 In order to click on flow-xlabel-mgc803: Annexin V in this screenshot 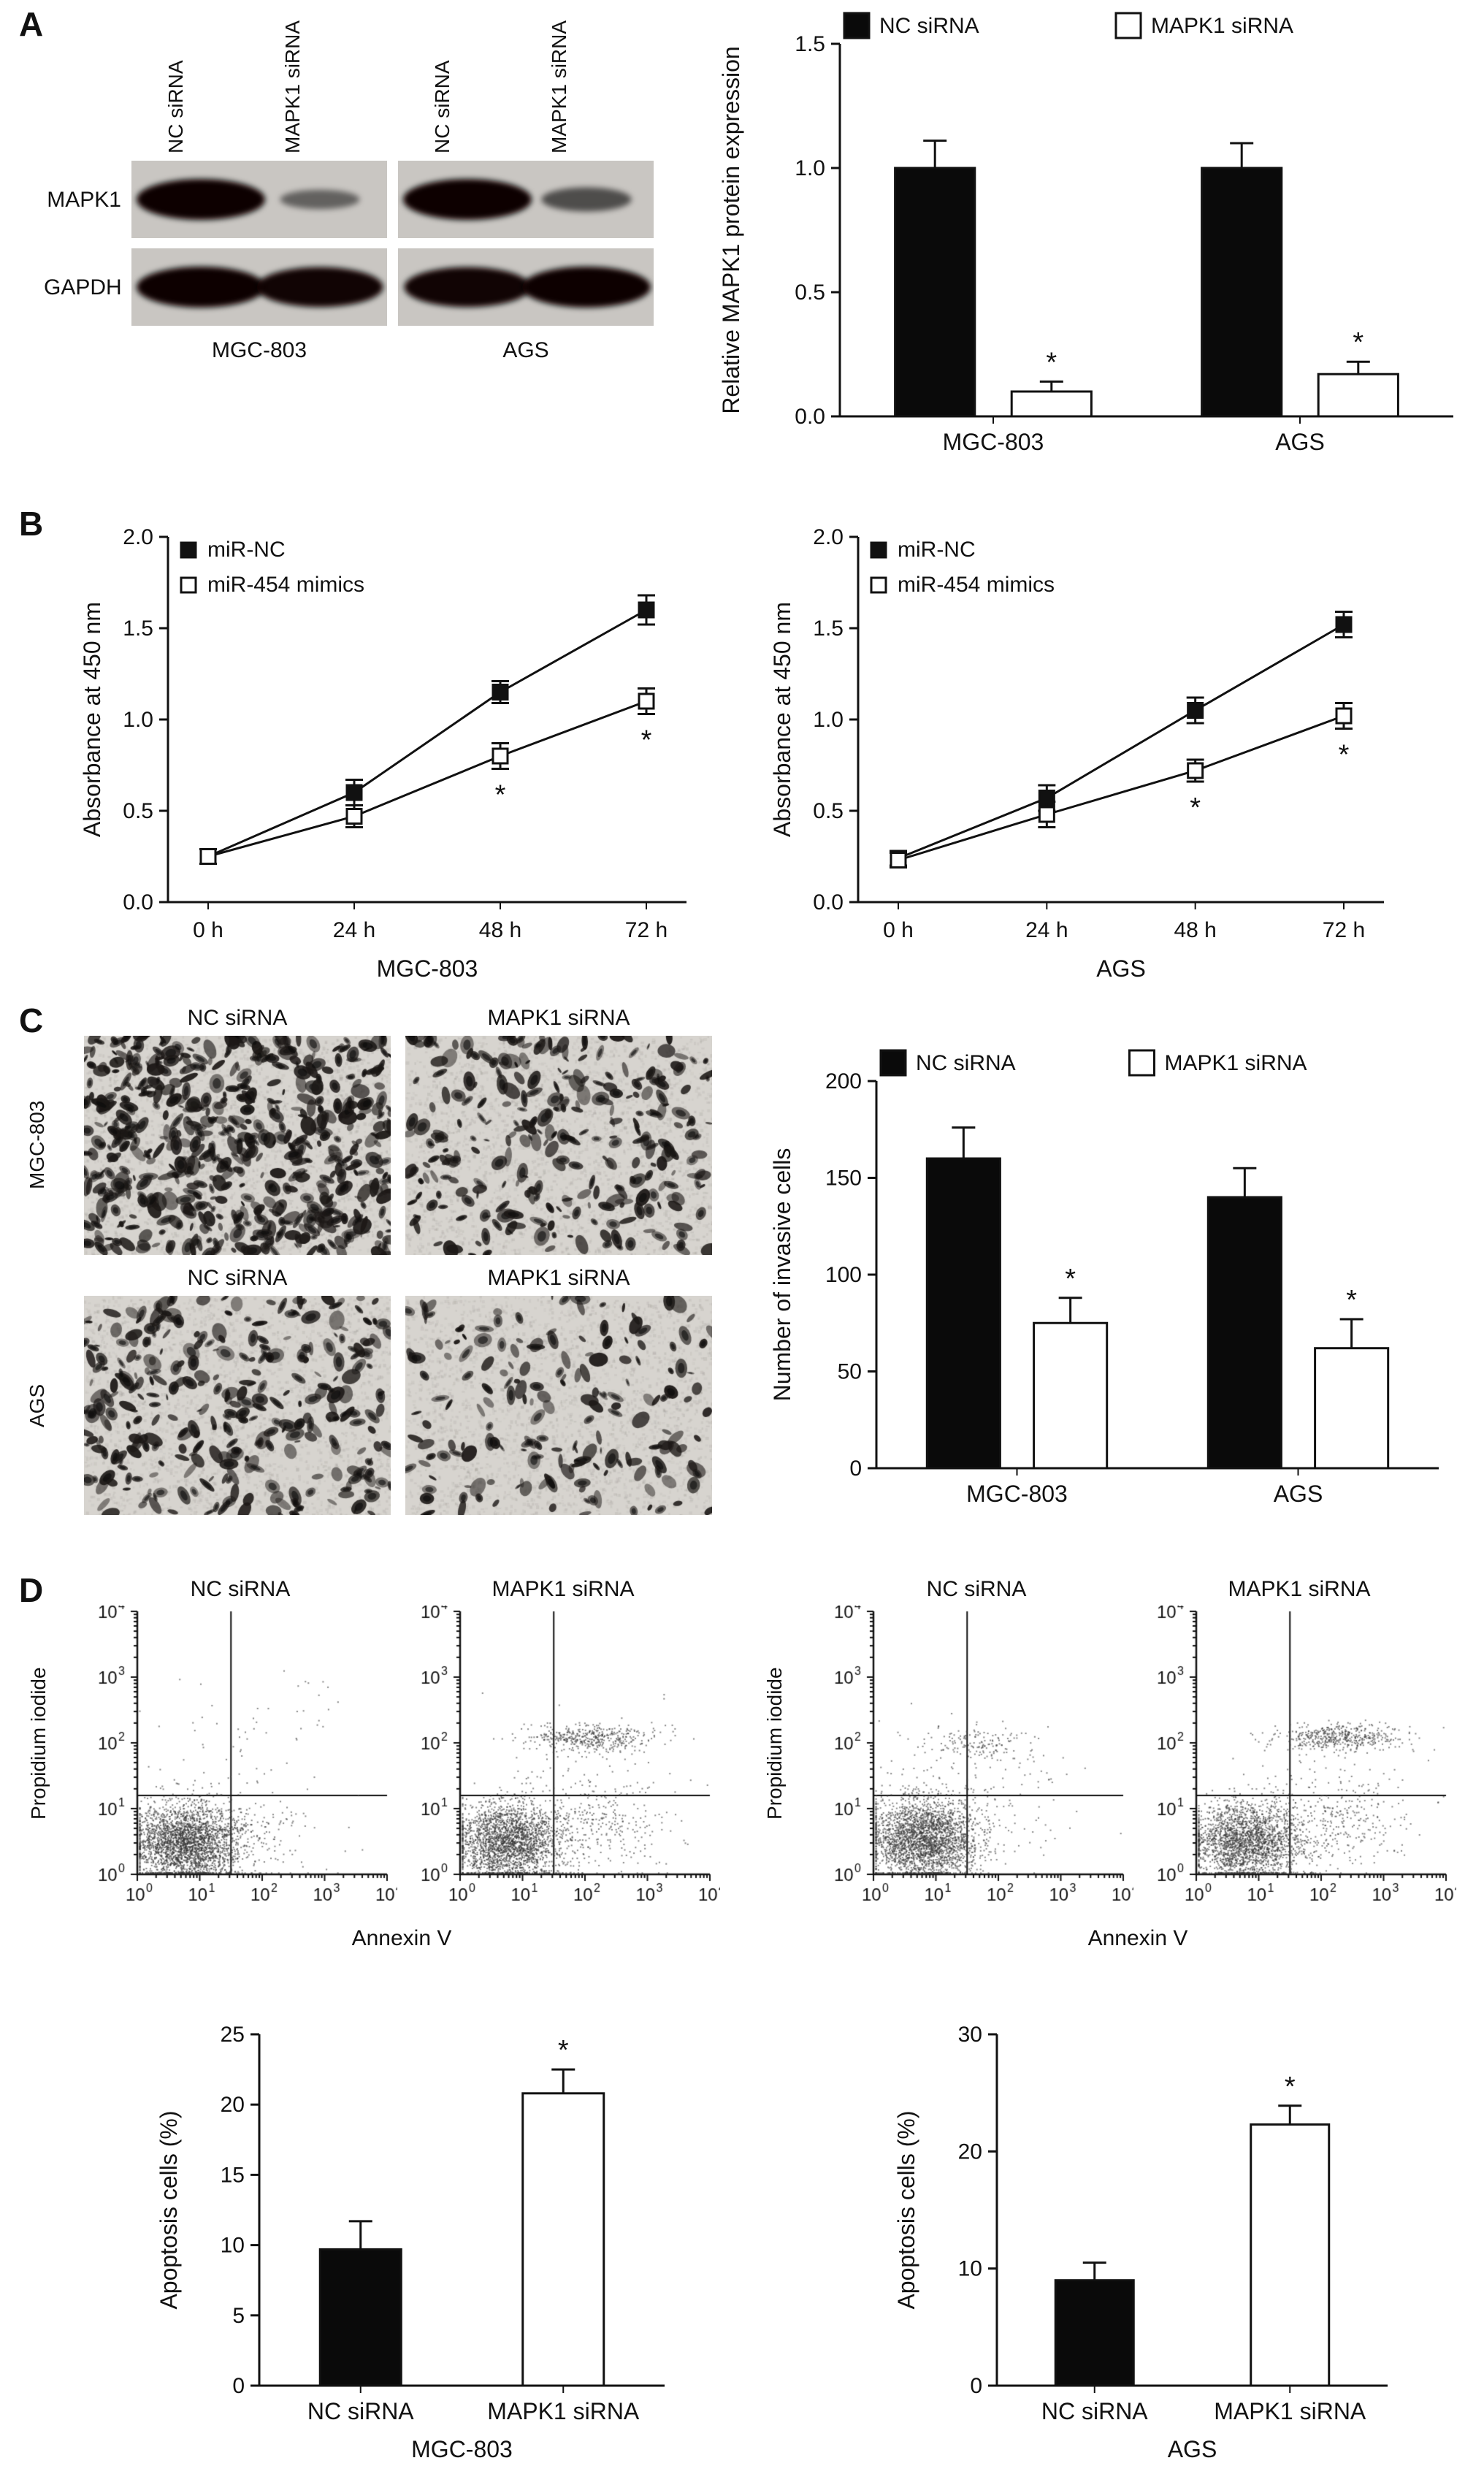, I will do `click(401, 1938)`.